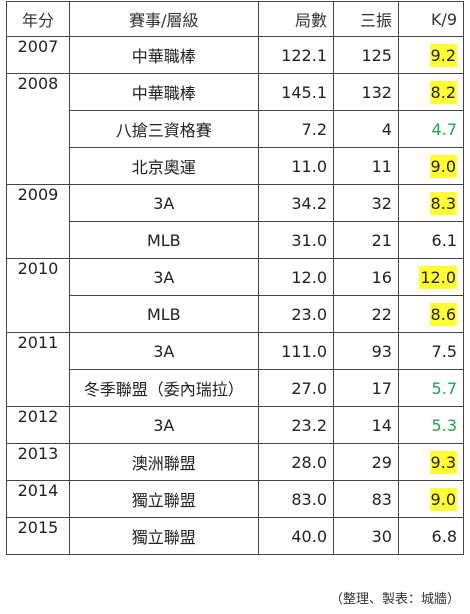  I want to click on cell-year: 2010, so click(38, 295).